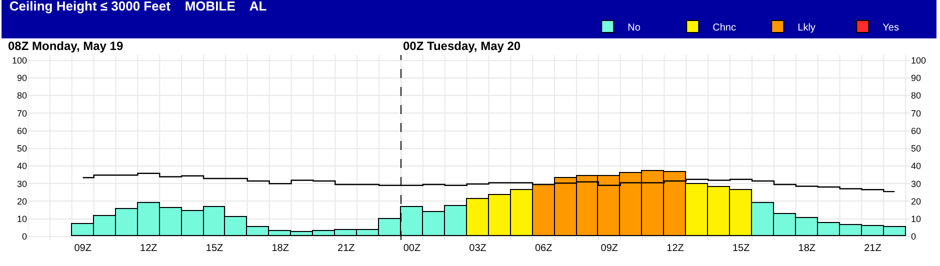  I want to click on y2-tick-label: 50, so click(916, 149).